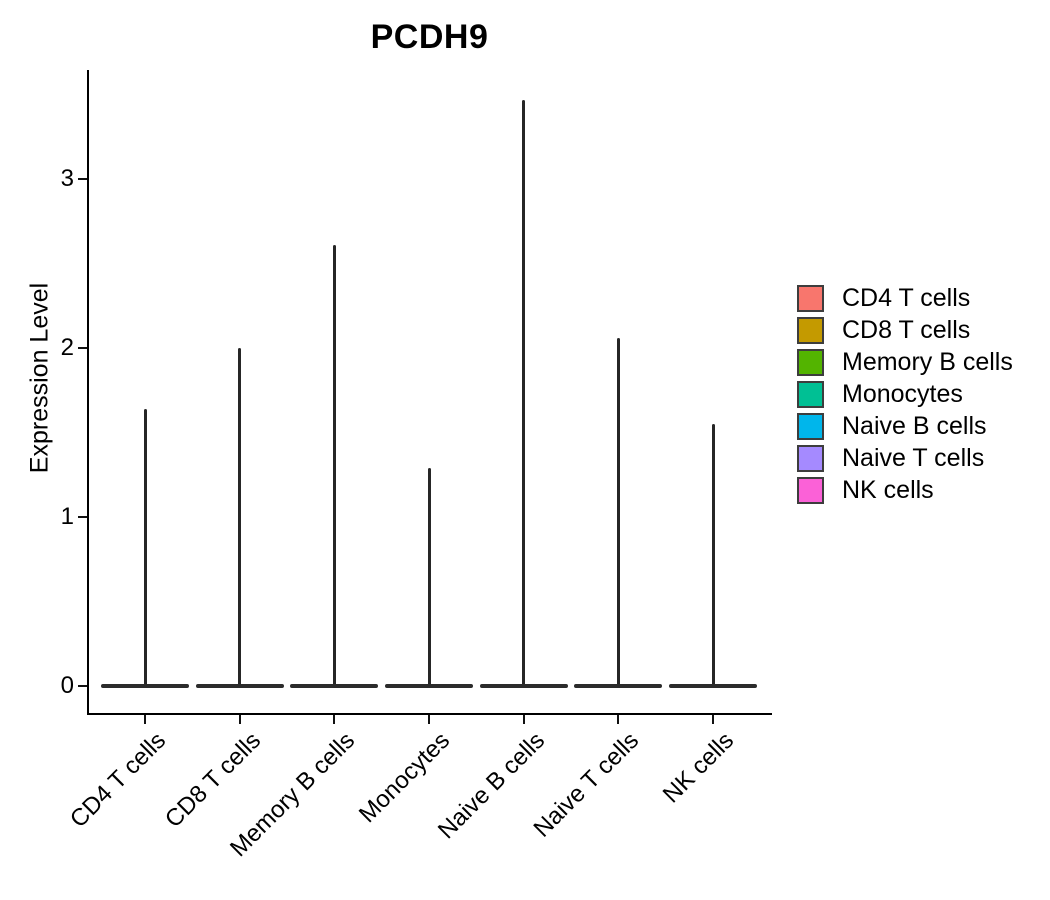  I want to click on y-axis-label: Expression Level, so click(39, 378).